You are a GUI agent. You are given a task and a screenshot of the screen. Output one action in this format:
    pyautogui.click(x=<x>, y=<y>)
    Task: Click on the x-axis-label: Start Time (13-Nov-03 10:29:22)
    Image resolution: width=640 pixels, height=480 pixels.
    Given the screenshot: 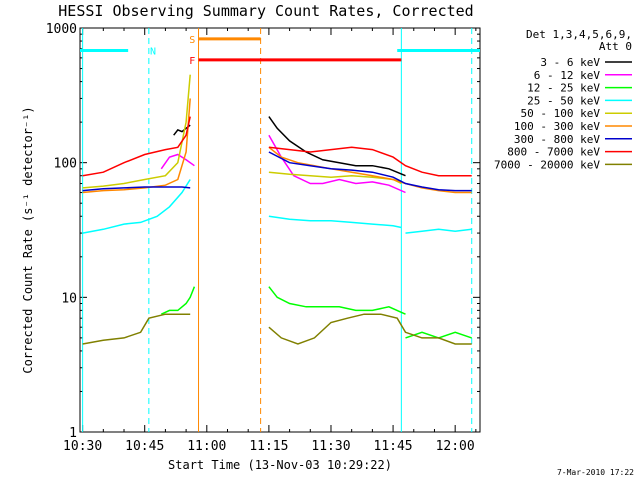 What is the action you would take?
    pyautogui.click(x=280, y=465)
    